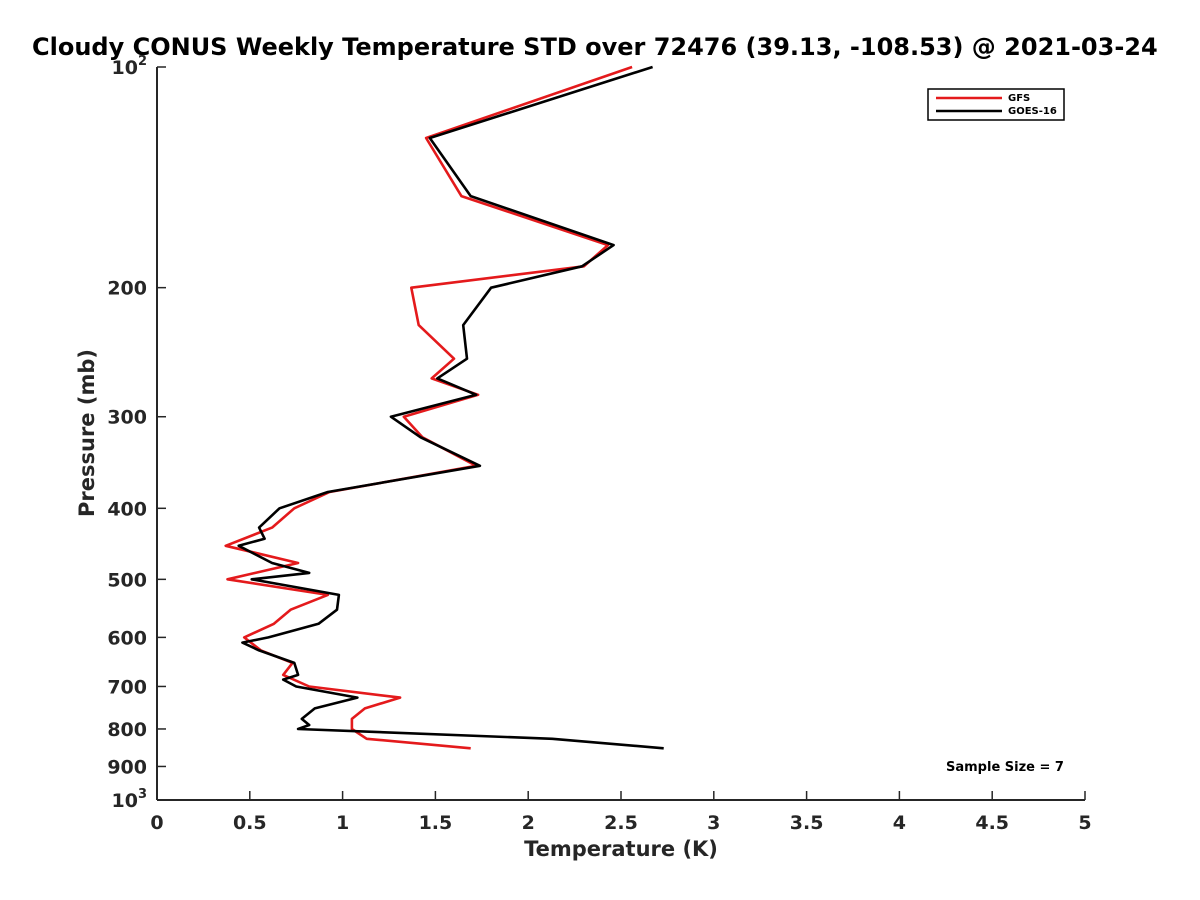  I want to click on x-tick-label: 2, so click(528, 823).